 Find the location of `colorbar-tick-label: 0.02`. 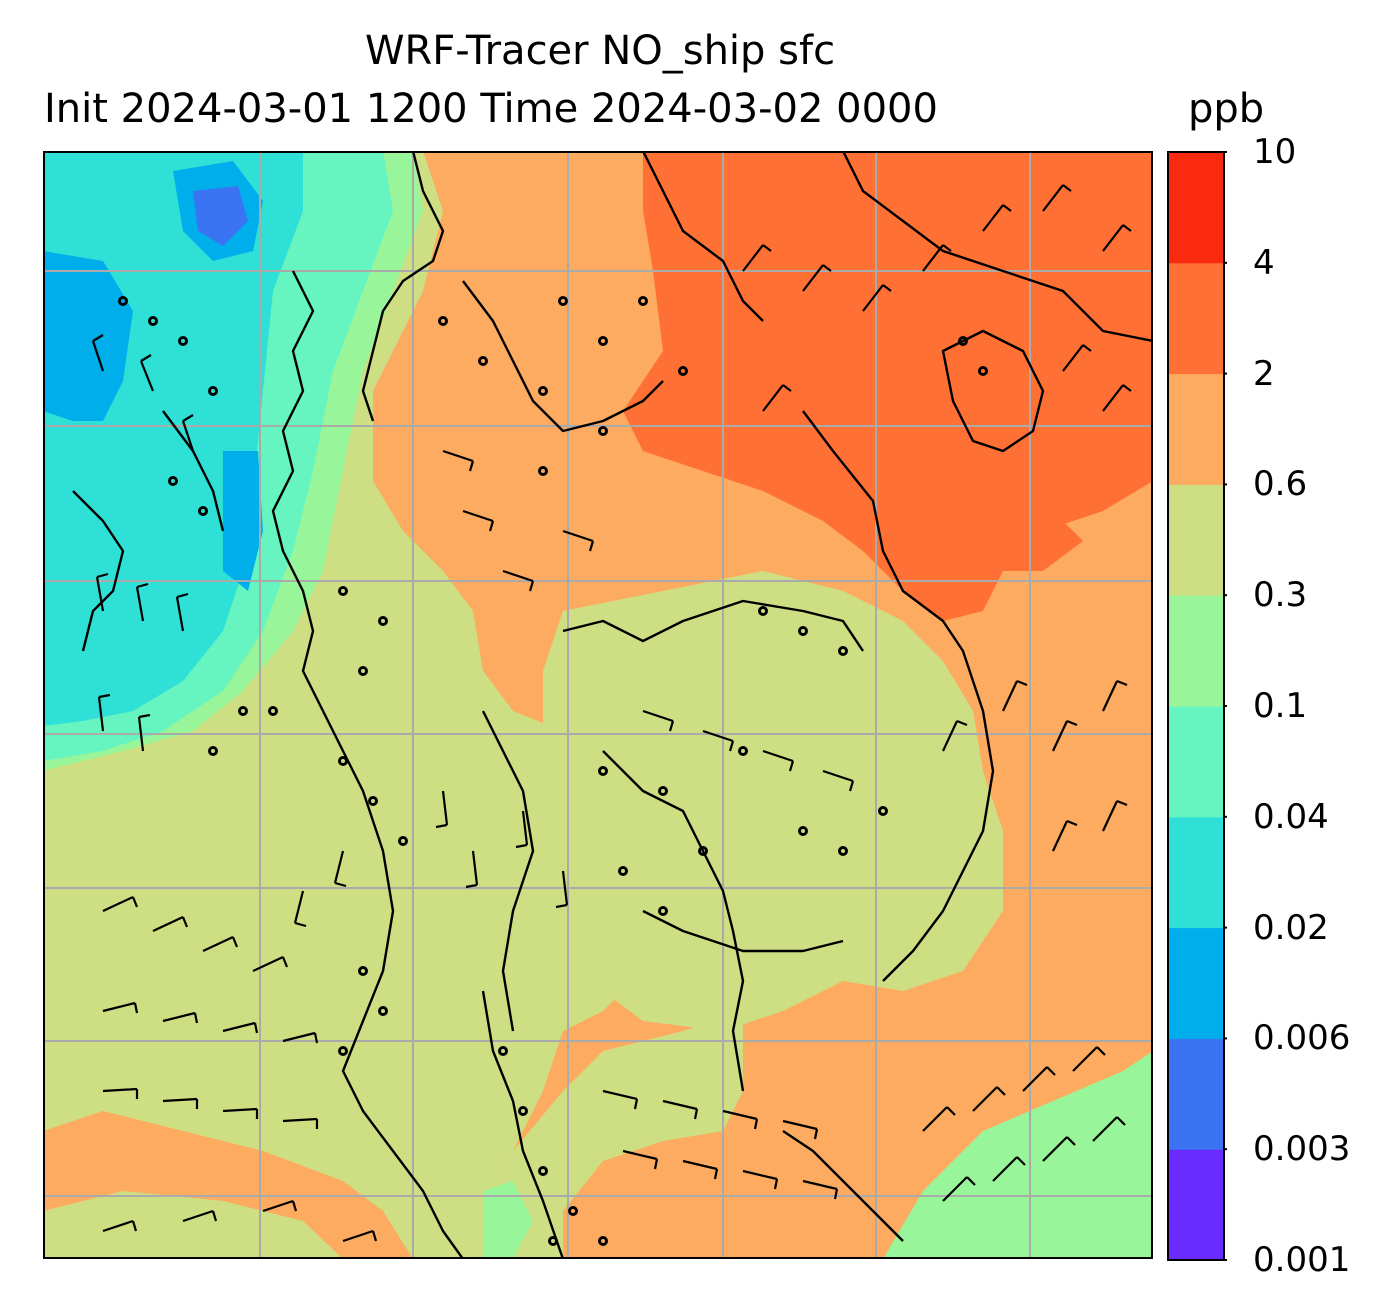

colorbar-tick-label: 0.02 is located at coordinates (1291, 927).